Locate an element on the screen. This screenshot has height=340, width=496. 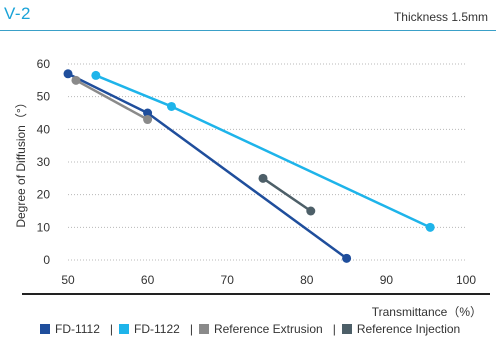
legend-label-reference-injection: Reference Injection is located at coordinates (408, 329).